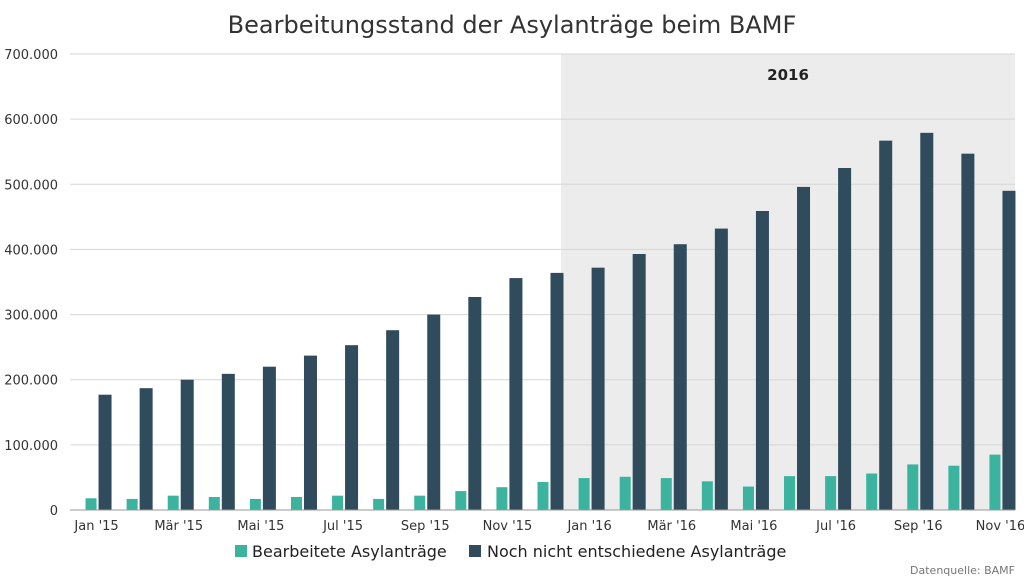  I want to click on y-tick-label: 300.000, so click(31, 316).